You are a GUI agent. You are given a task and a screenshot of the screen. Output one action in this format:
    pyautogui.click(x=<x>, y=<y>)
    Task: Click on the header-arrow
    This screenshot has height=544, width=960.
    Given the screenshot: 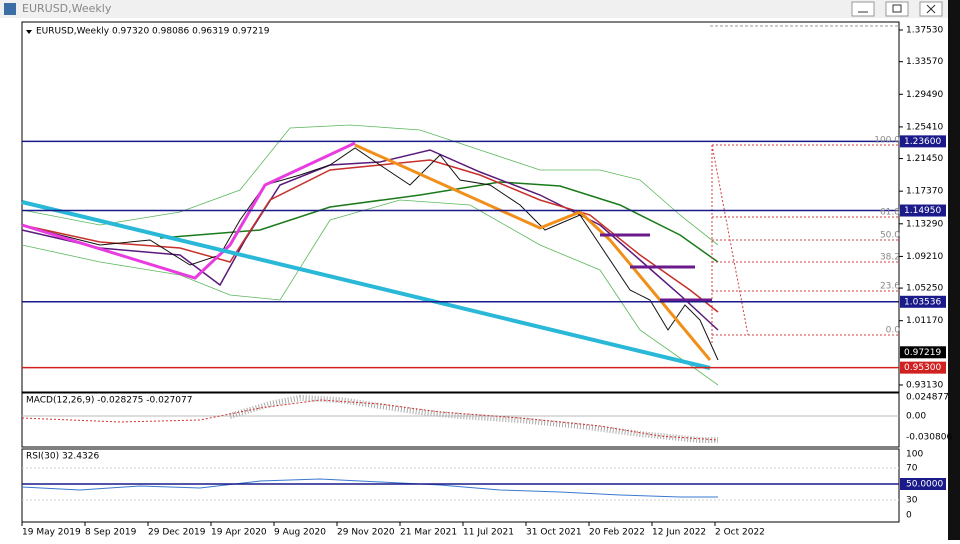 What is the action you would take?
    pyautogui.click(x=29, y=32)
    